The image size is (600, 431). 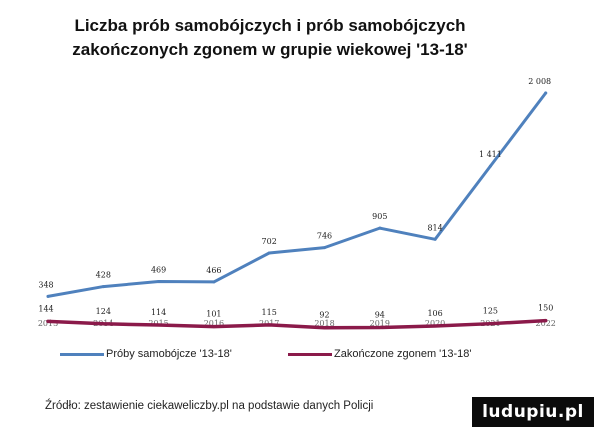 I want to click on data-label-attempts: 905, so click(x=379, y=216).